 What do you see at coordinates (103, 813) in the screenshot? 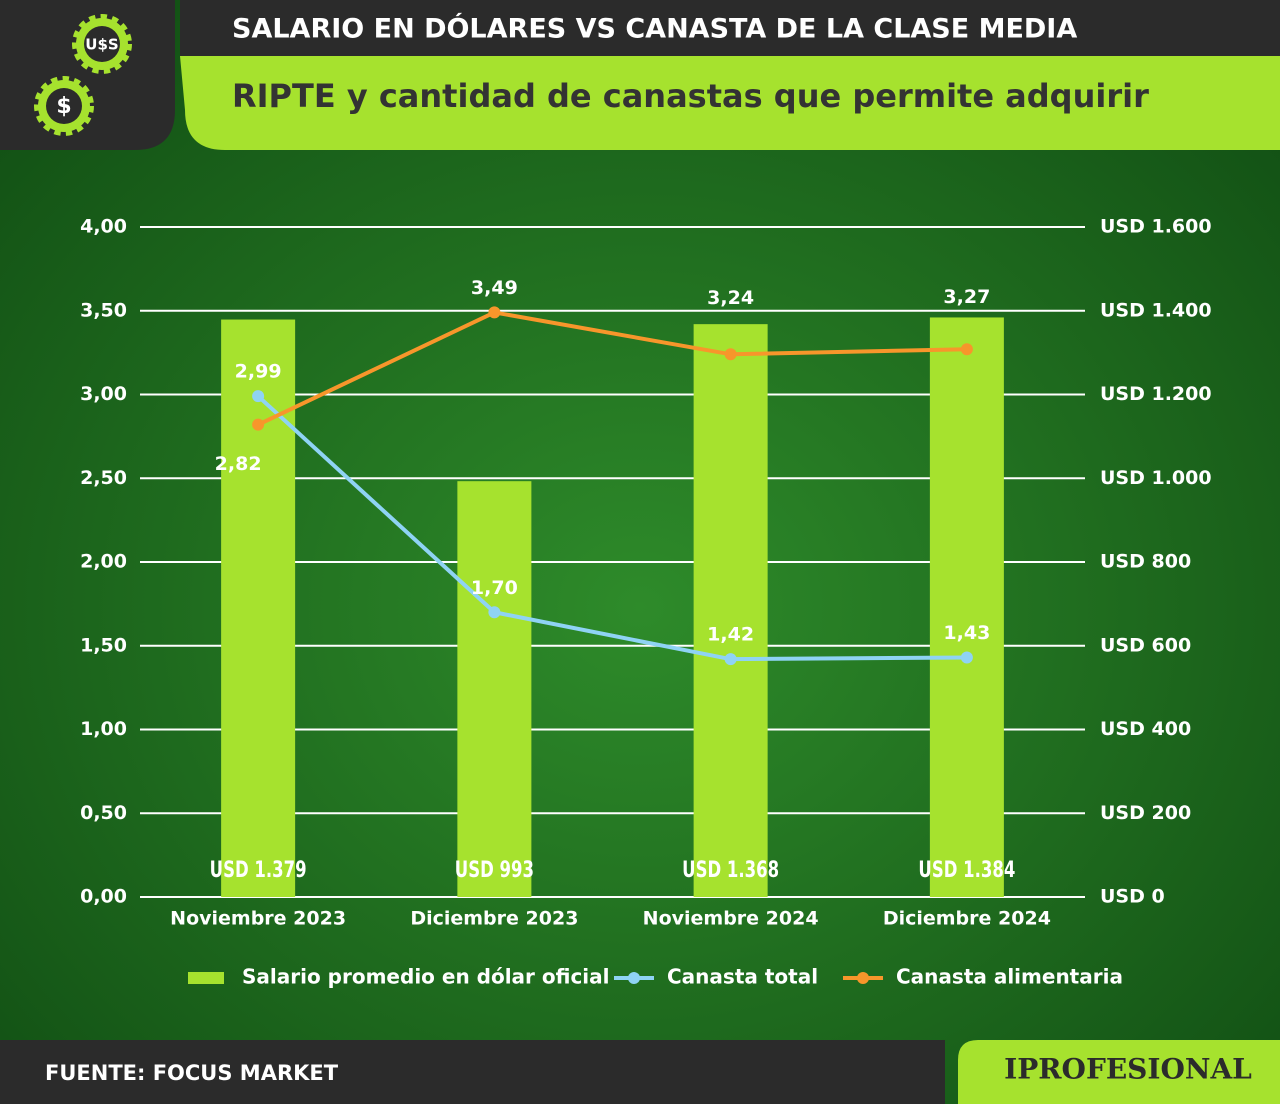
I see `y-tick-label: 0,50` at bounding box center [103, 813].